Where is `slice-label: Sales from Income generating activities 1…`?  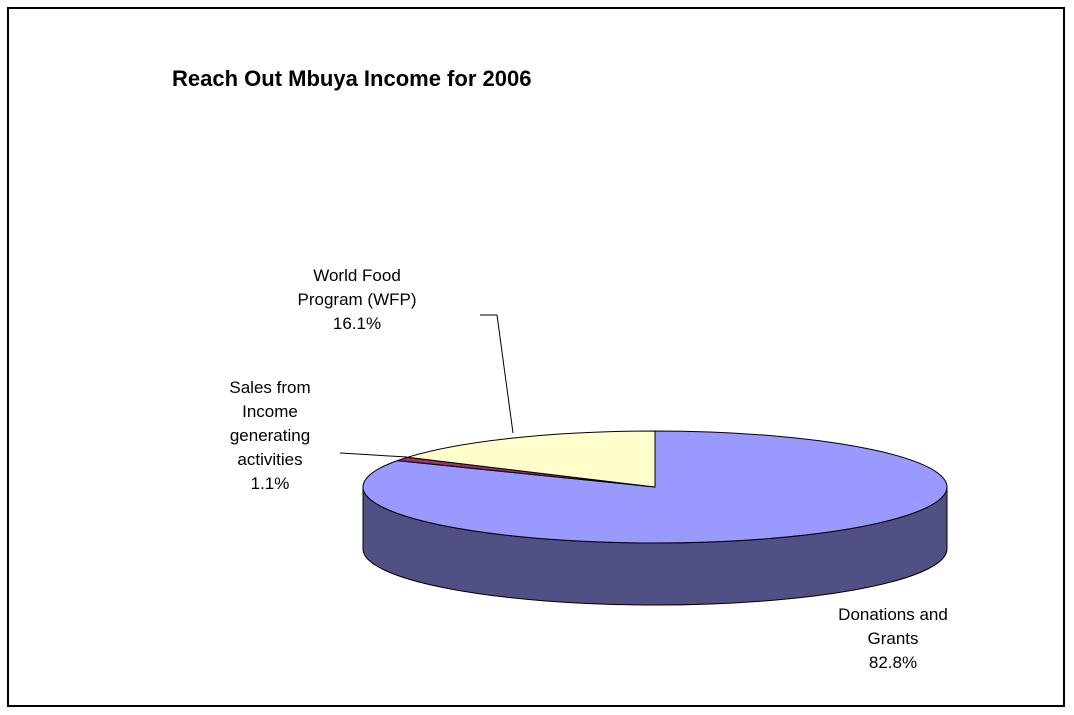 slice-label: Sales from Income generating activities 1… is located at coordinates (270, 436).